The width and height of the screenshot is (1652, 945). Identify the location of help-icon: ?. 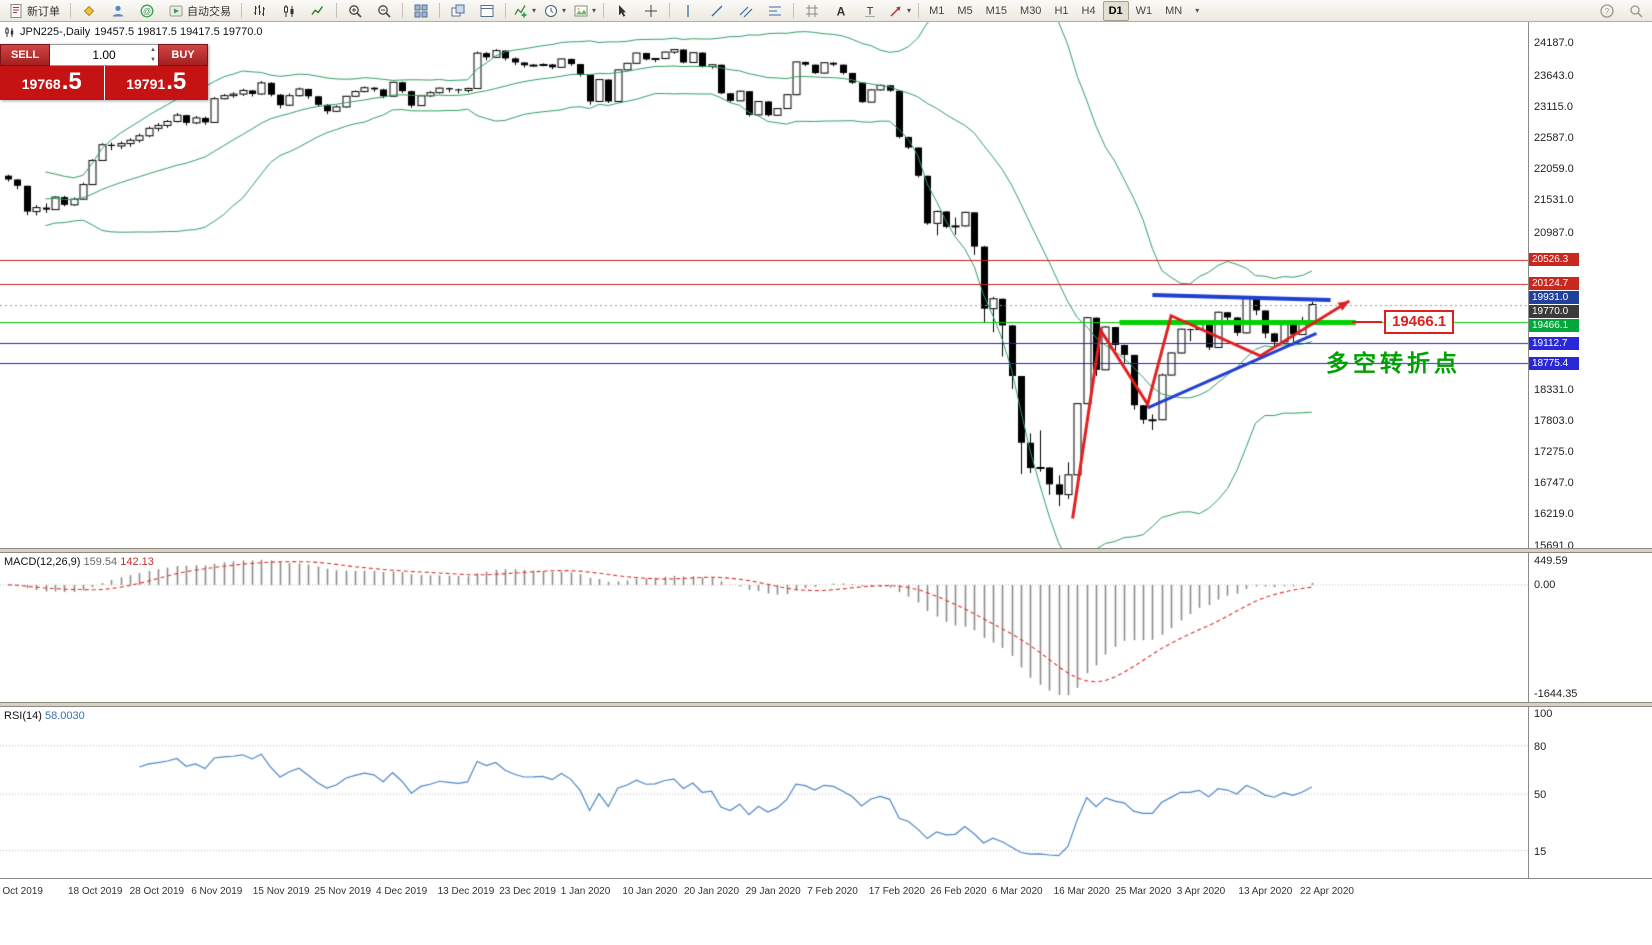
(1607, 10).